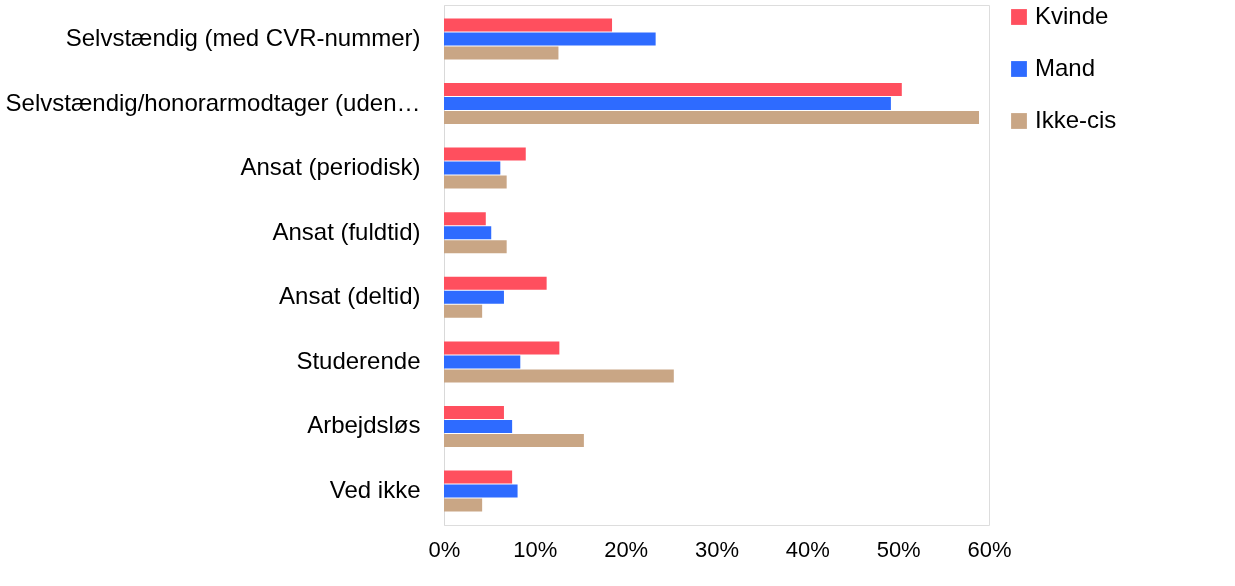 The image size is (1235, 586). Describe the element at coordinates (807, 549) in the screenshot. I see `x-tick-label: 40%` at that location.